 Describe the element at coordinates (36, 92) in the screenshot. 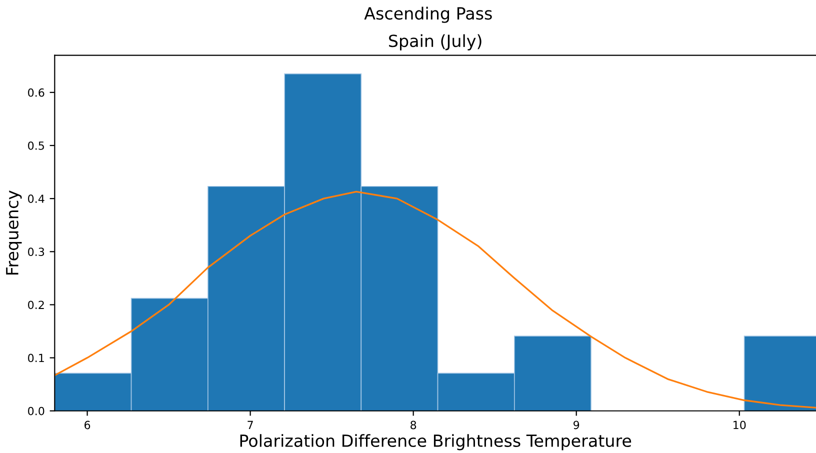

I see `y-tick-label: 0.6` at that location.